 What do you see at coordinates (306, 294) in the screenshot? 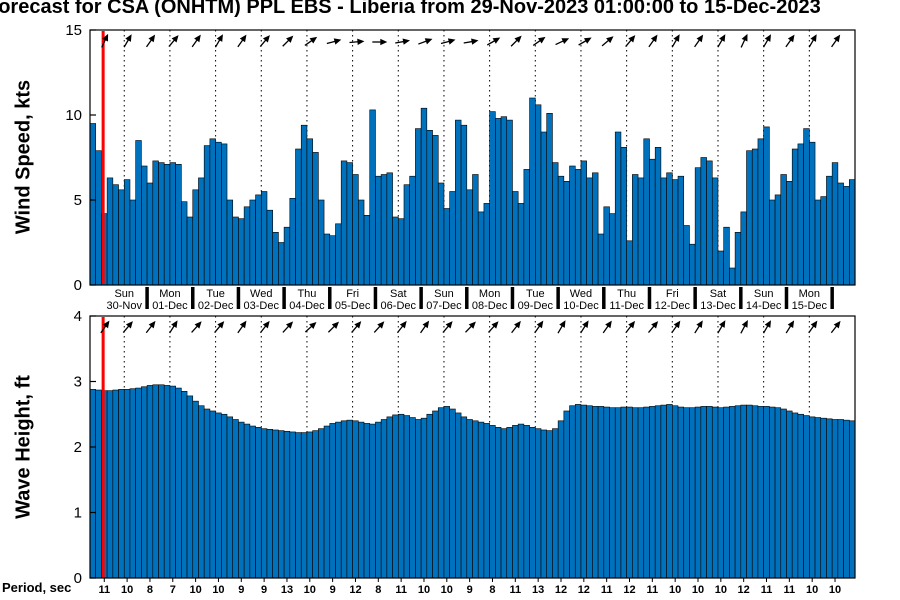
I see `day-weekday-label: Thu` at bounding box center [306, 294].